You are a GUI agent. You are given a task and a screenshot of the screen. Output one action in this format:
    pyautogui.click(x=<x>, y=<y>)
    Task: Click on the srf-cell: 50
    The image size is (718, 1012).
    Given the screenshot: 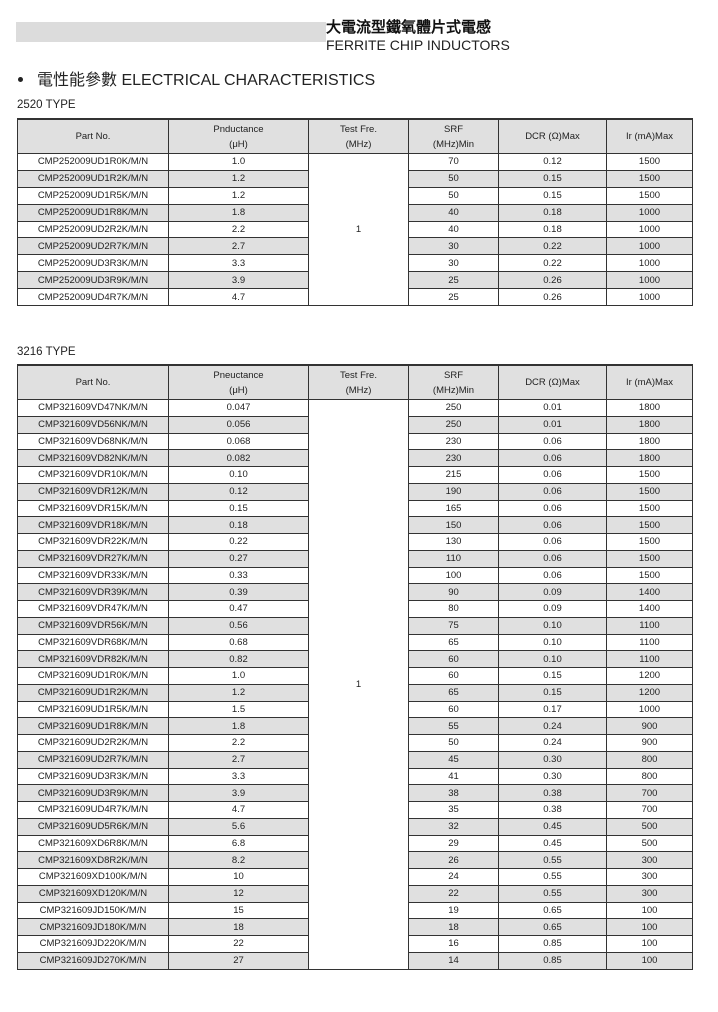 What is the action you would take?
    pyautogui.click(x=453, y=195)
    